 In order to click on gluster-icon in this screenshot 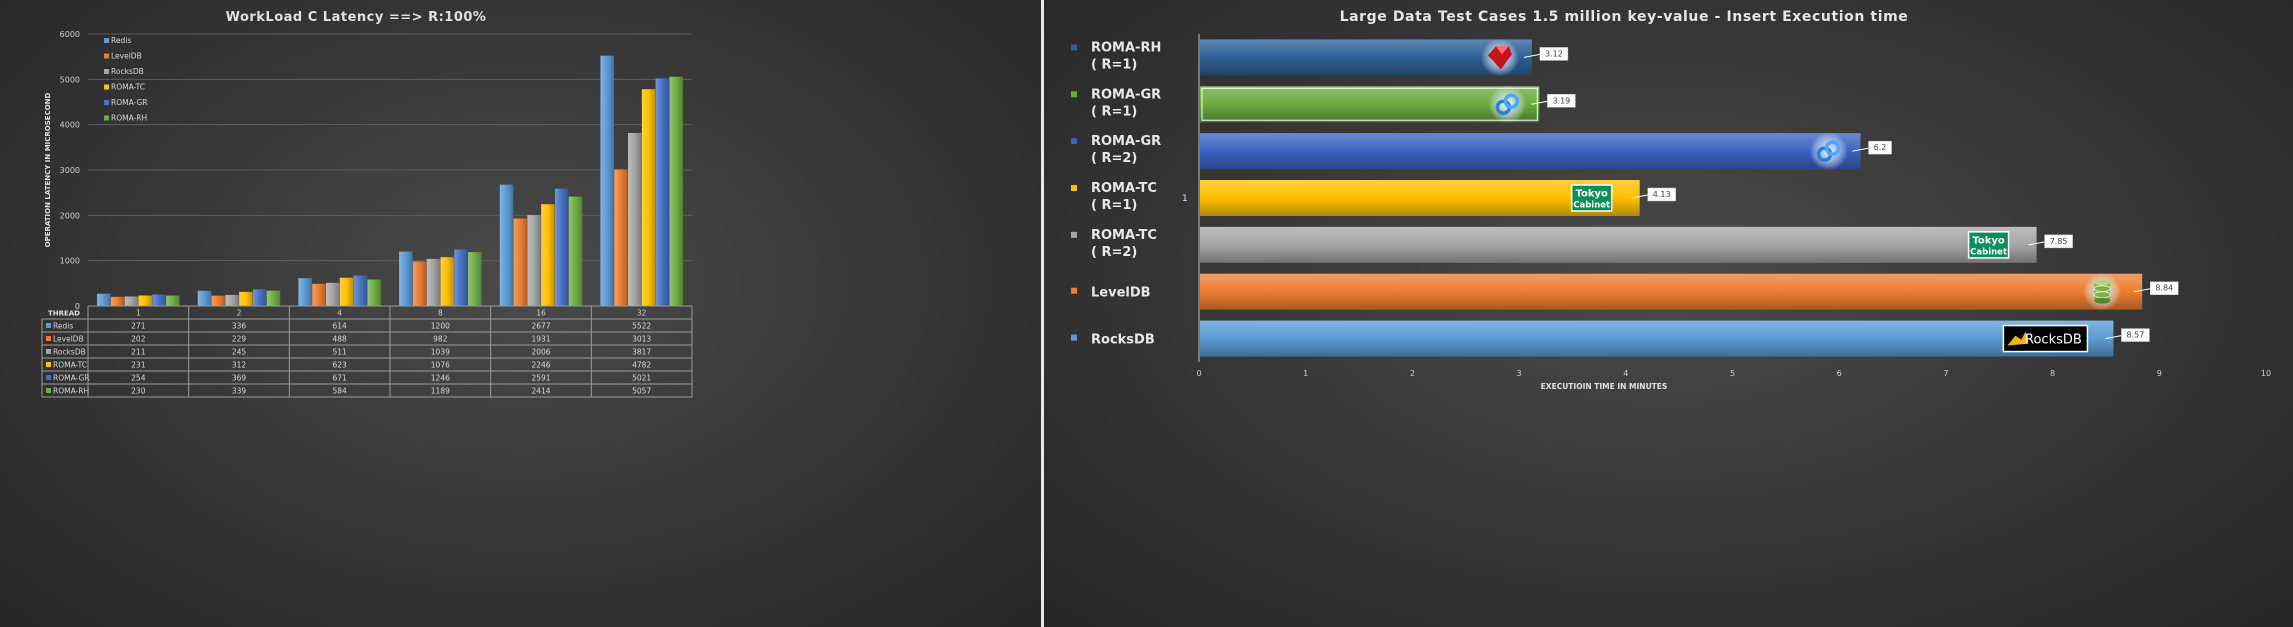, I will do `click(1828, 151)`.